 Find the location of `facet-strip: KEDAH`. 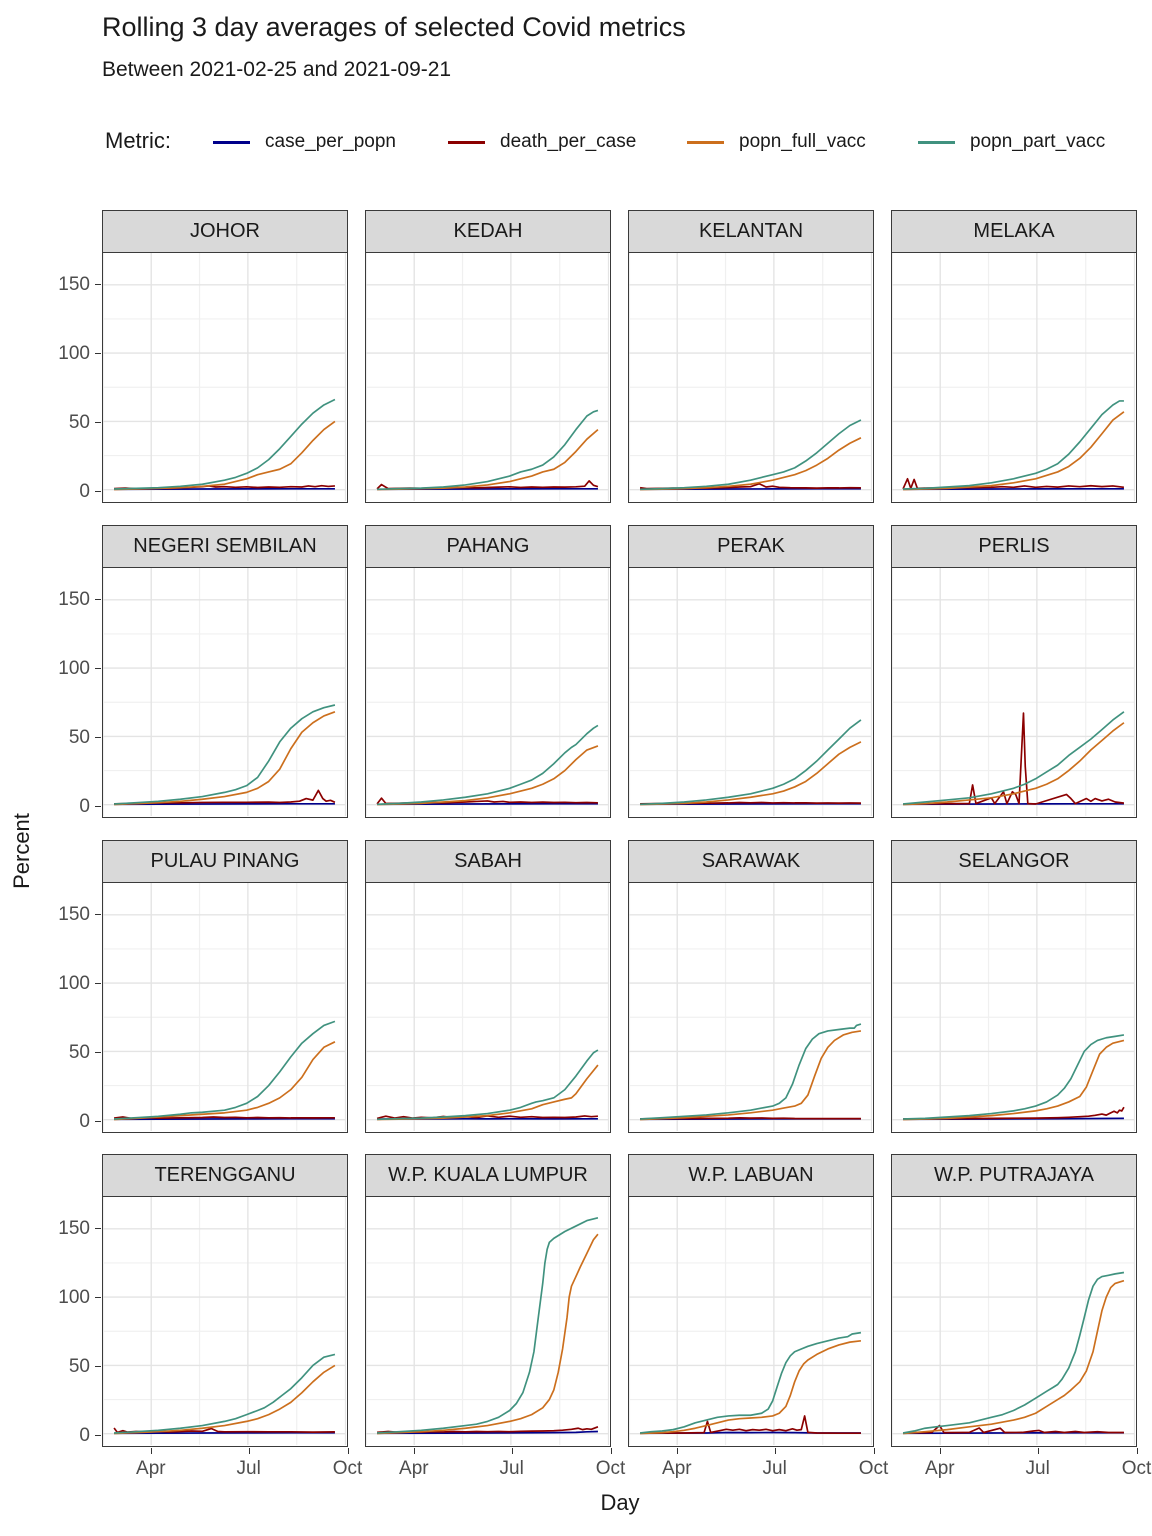

facet-strip: KEDAH is located at coordinates (488, 231).